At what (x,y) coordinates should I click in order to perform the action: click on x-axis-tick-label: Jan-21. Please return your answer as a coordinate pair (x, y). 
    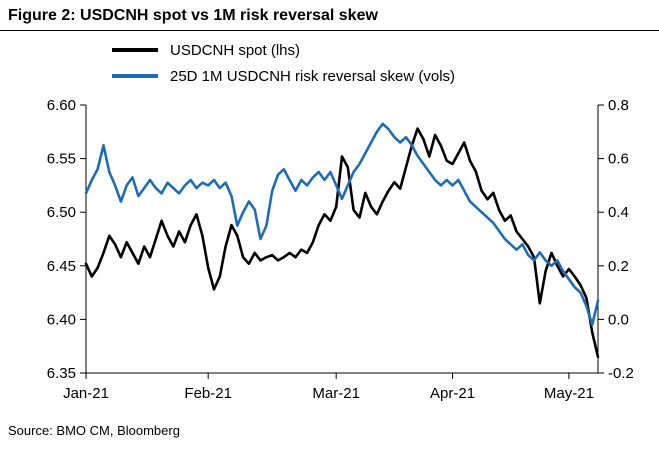
    Looking at the image, I should click on (86, 393).